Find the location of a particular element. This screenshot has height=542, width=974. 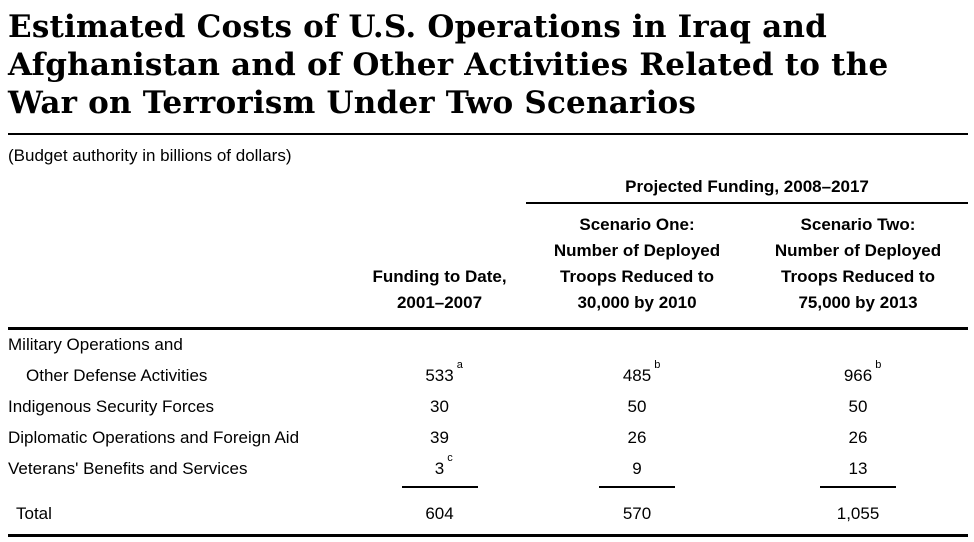

row-label: Military Operations and is located at coordinates (95, 344).